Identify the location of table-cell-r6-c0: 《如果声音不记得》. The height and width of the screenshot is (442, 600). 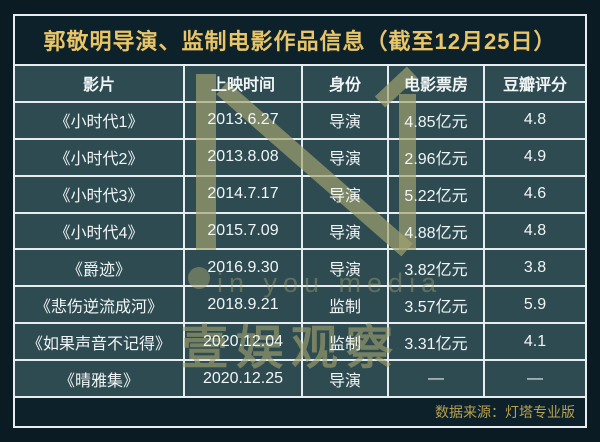
(99, 342).